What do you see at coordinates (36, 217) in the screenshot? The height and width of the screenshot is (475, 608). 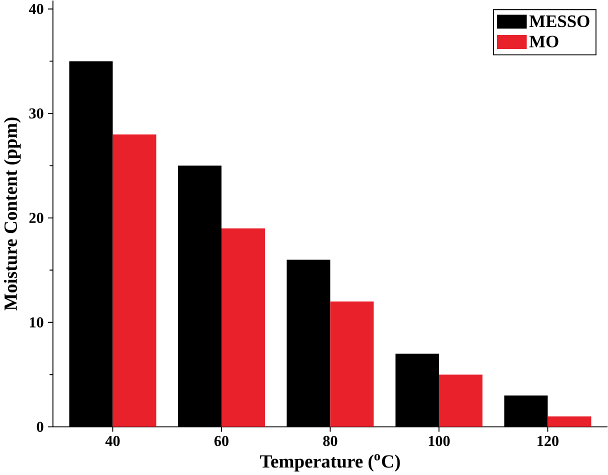 I see `y-tick-label: 20` at bounding box center [36, 217].